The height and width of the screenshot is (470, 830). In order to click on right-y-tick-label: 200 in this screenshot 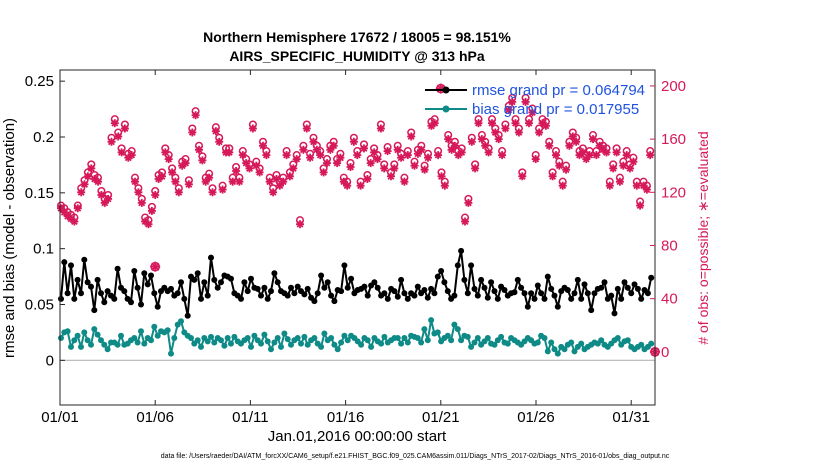, I will do `click(673, 86)`.